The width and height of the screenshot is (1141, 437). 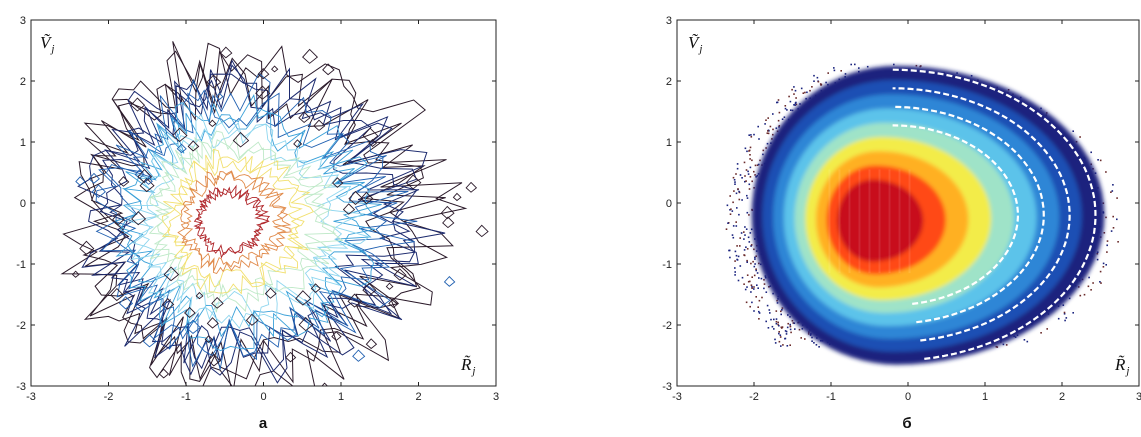 I want to click on y-axis-label: Ṽj, so click(x=695, y=44).